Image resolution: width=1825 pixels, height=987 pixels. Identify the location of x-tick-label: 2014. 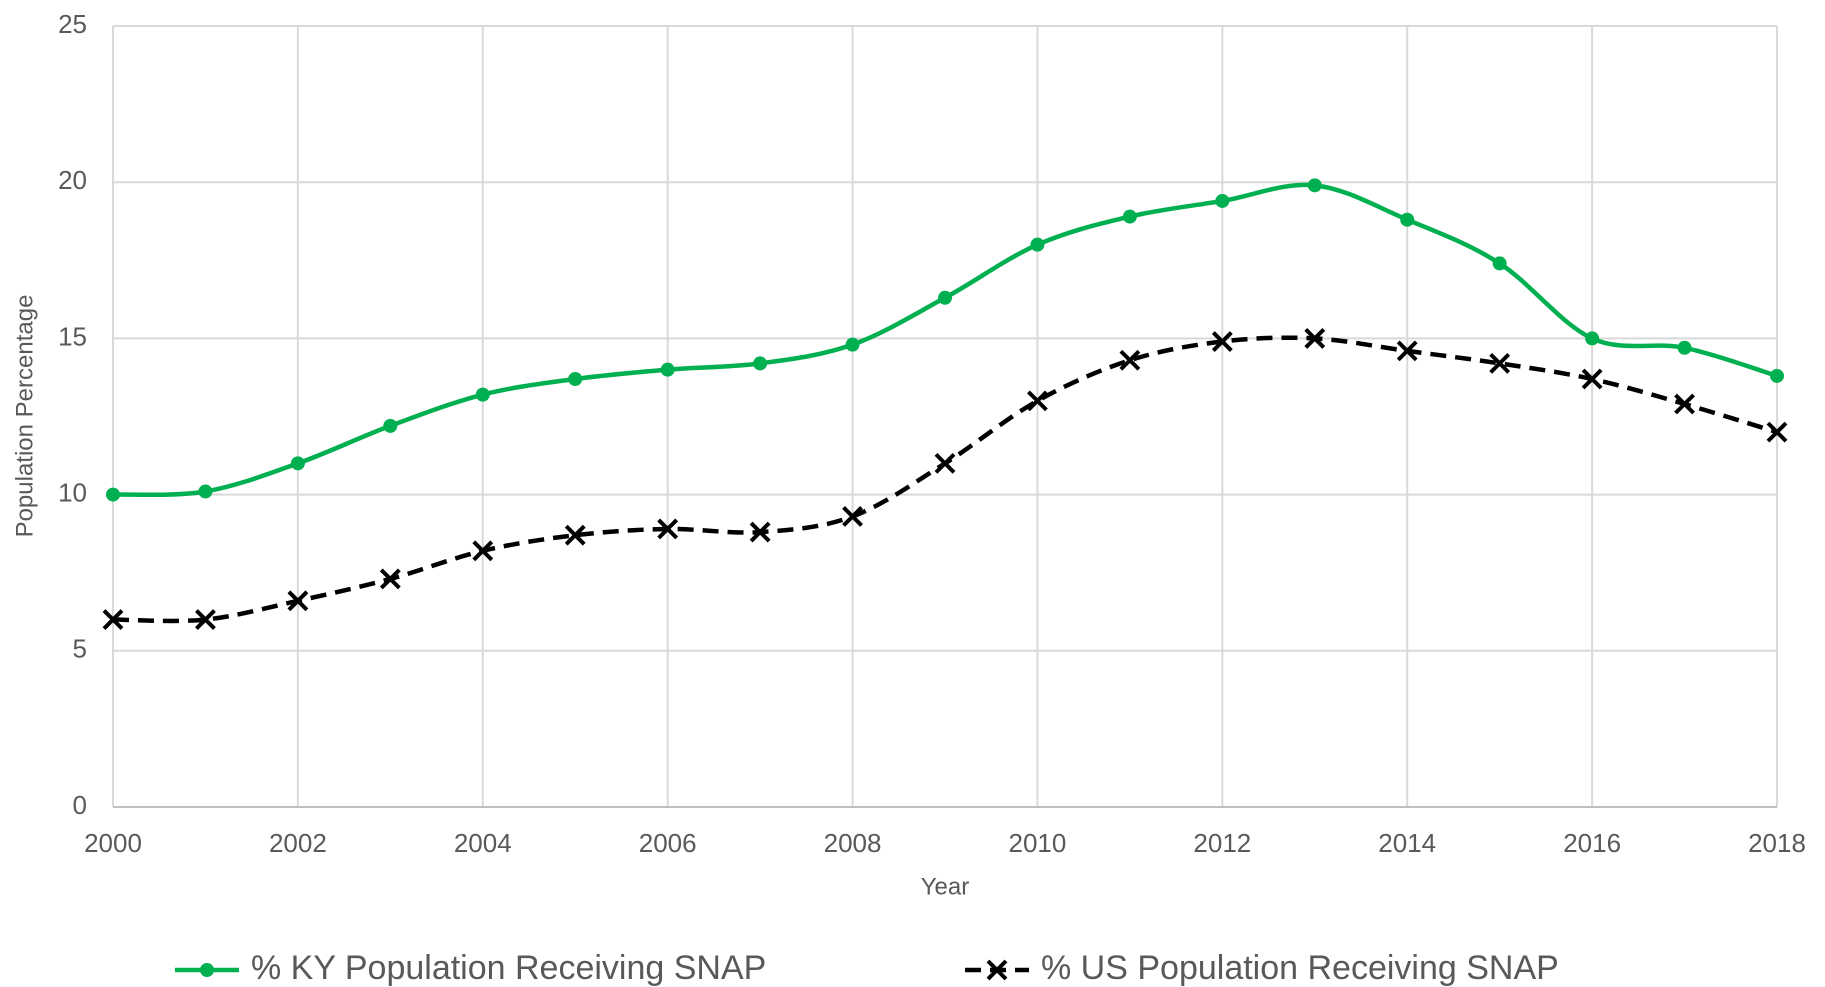
(1407, 843).